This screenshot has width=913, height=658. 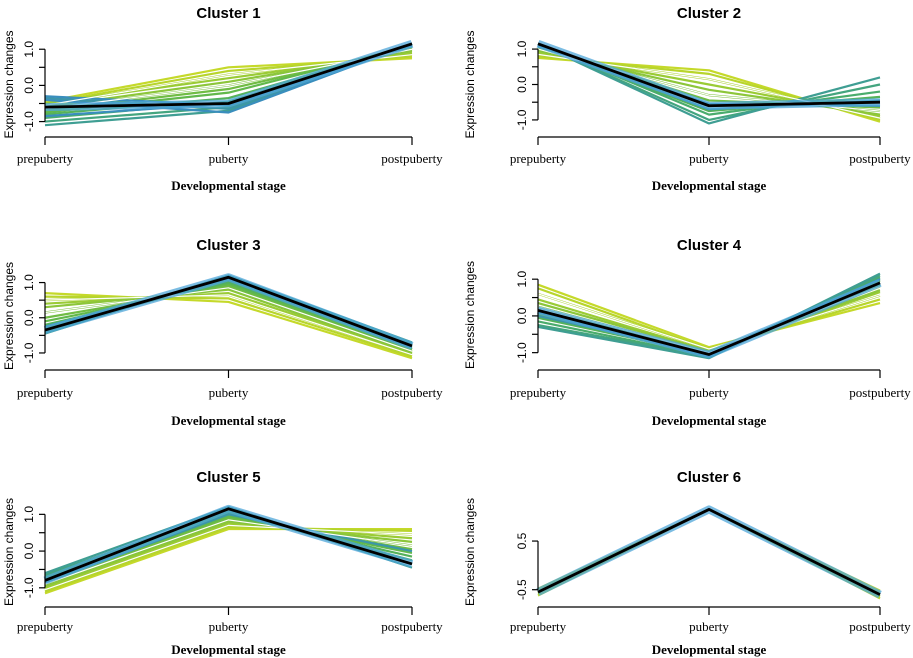 I want to click on panel-title: Cluster 2, so click(x=709, y=13).